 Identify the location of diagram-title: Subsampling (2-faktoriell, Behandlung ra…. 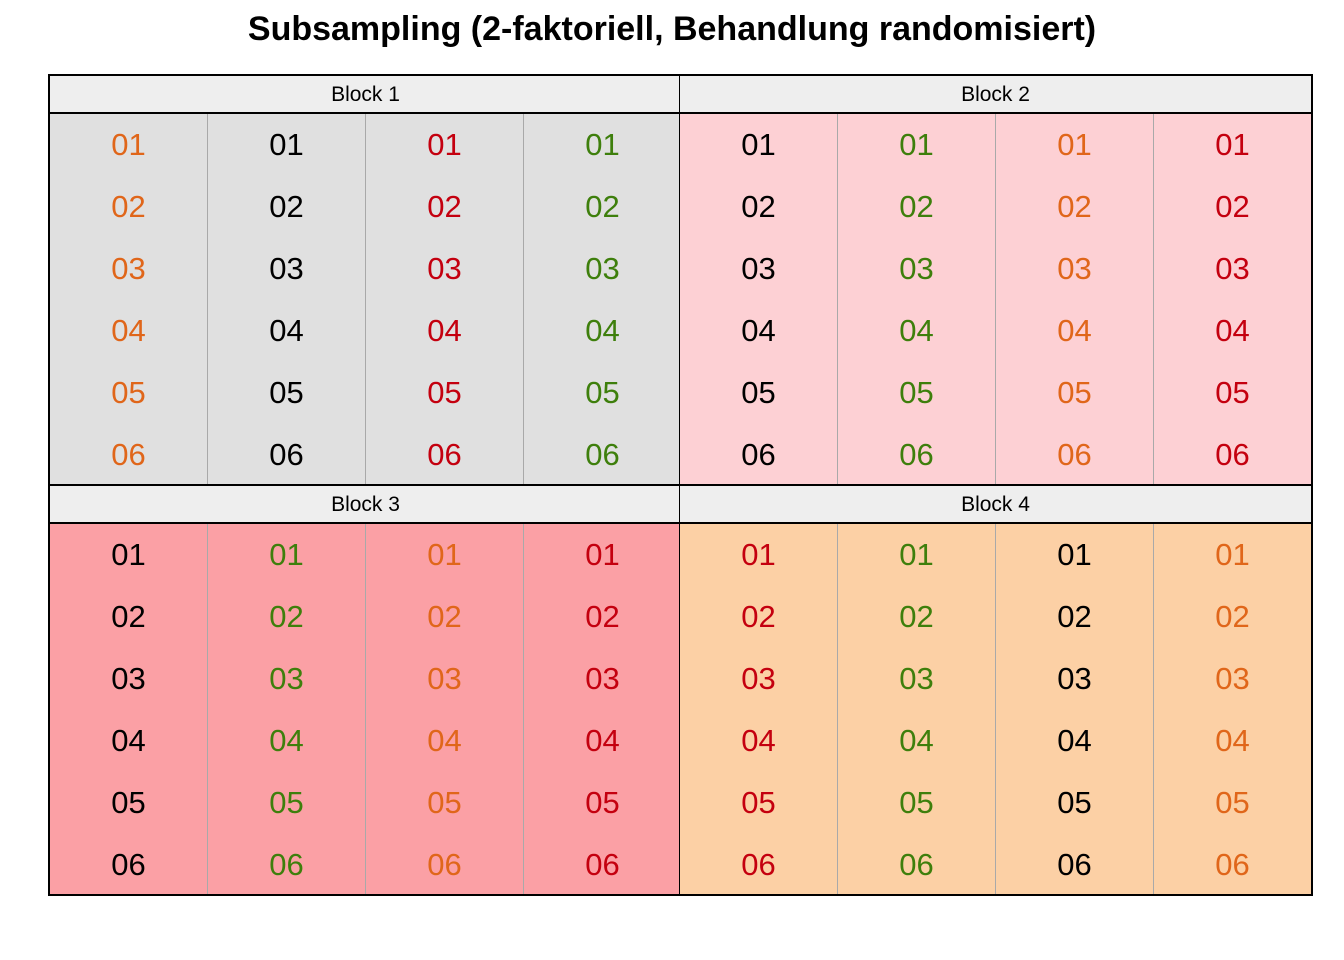
(672, 29).